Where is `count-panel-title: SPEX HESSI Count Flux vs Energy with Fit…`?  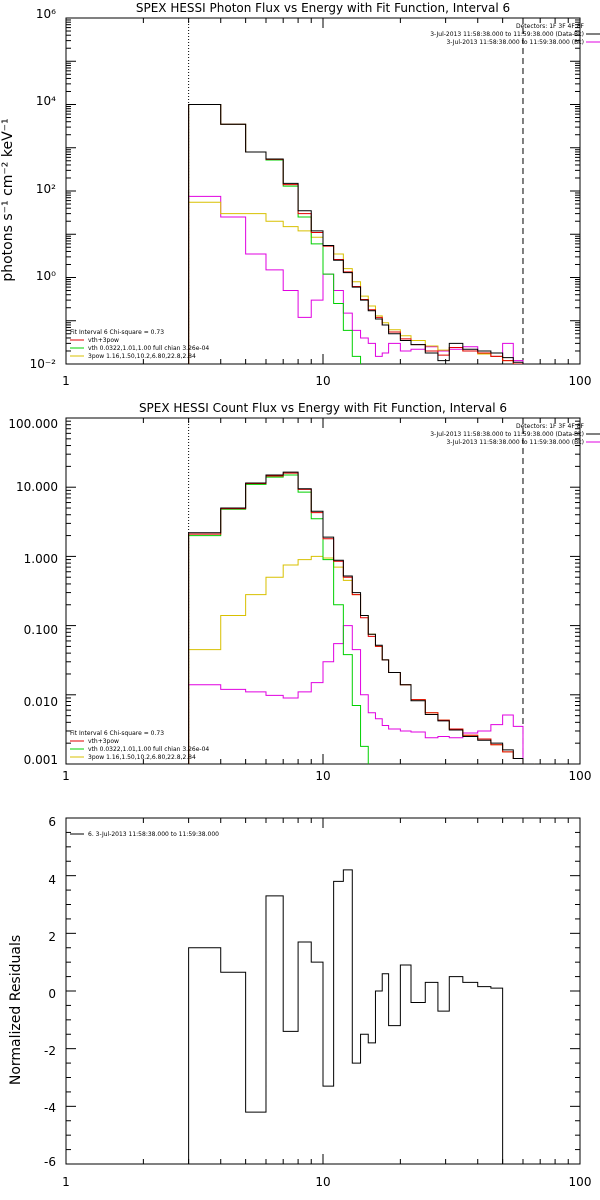
count-panel-title: SPEX HESSI Count Flux vs Energy with Fit… is located at coordinates (323, 408).